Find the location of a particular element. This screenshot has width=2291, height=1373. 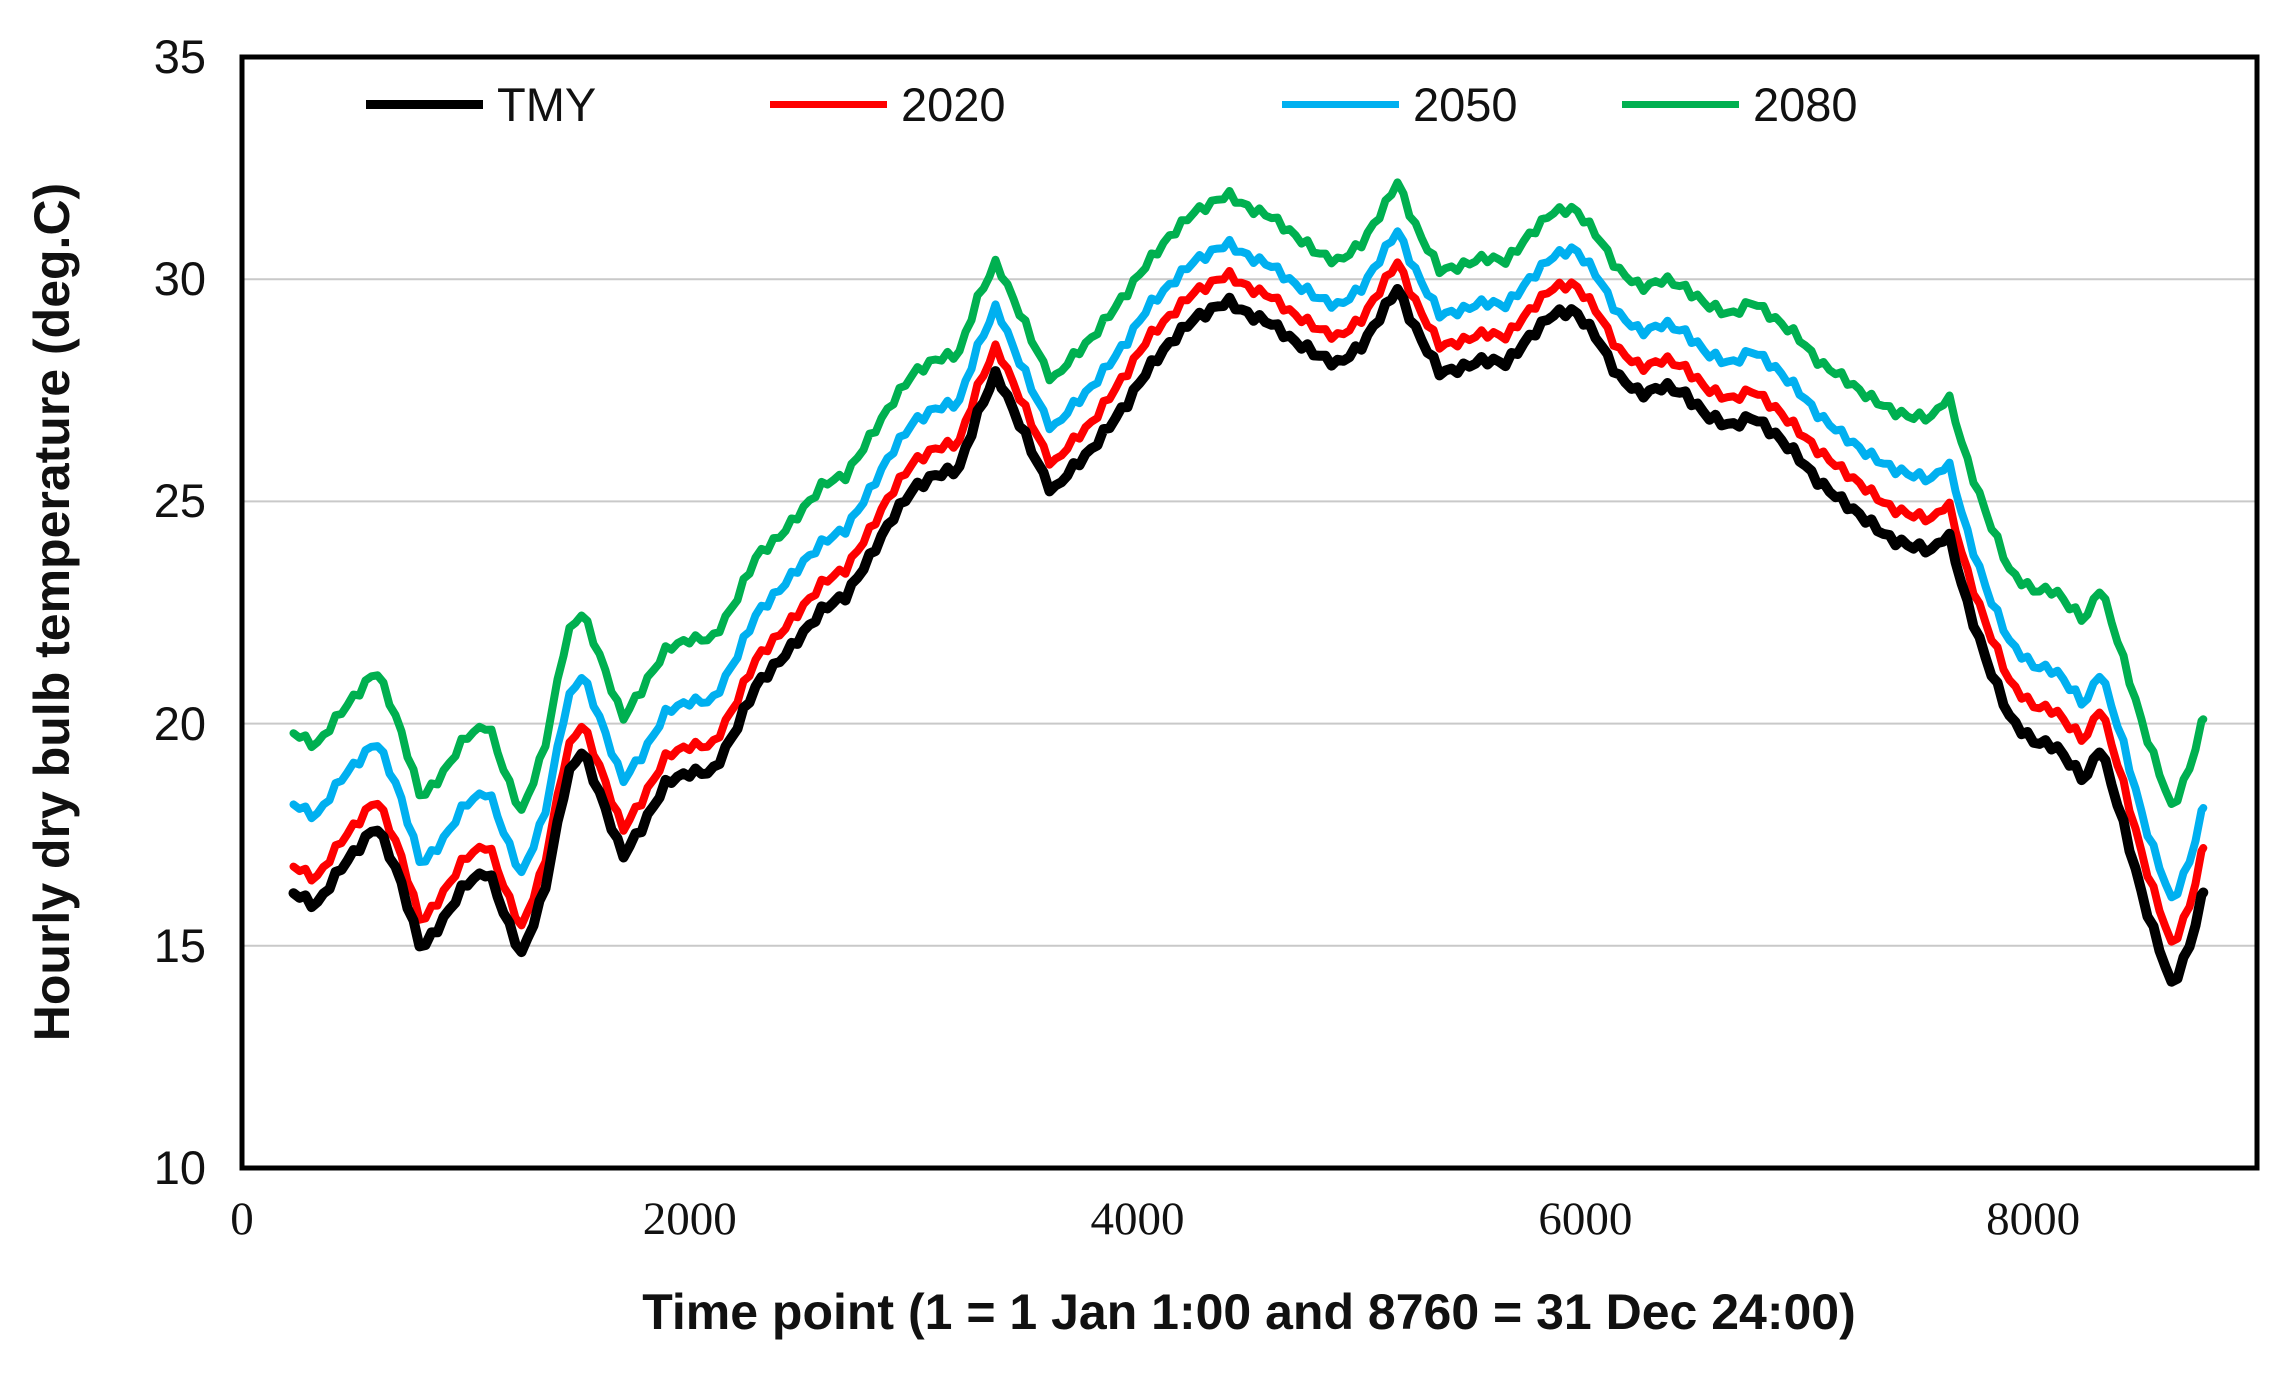

legend-item-2080: 2080 is located at coordinates (1740, 104).